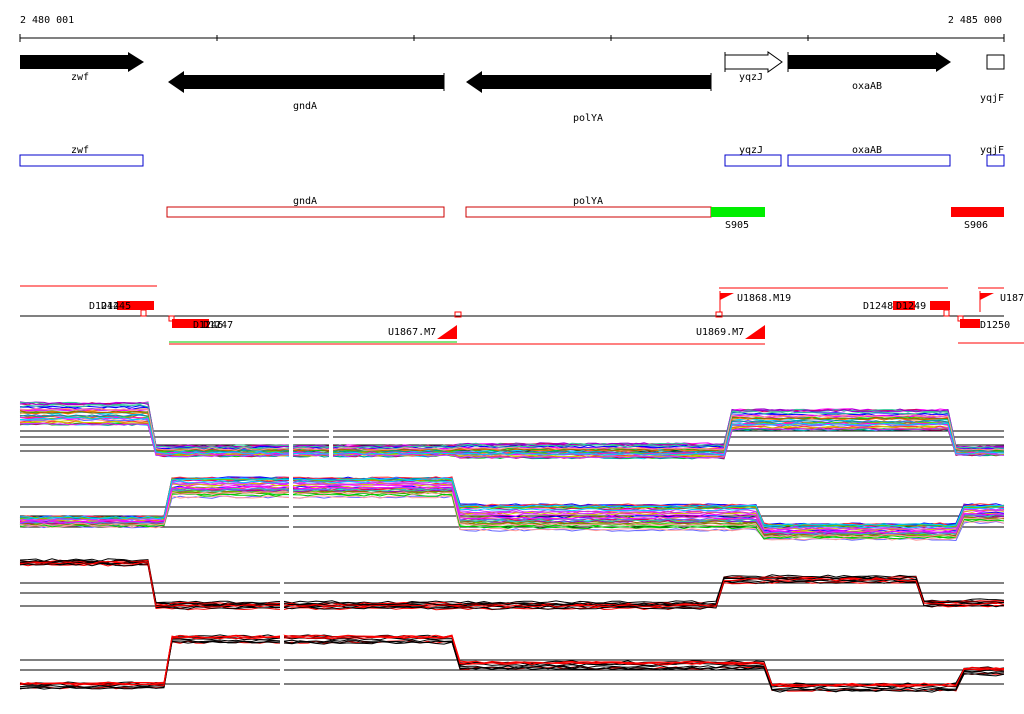 Image resolution: width=1024 pixels, height=714 pixels. What do you see at coordinates (1012, 298) in the screenshot?
I see `tu-U1870: U1870` at bounding box center [1012, 298].